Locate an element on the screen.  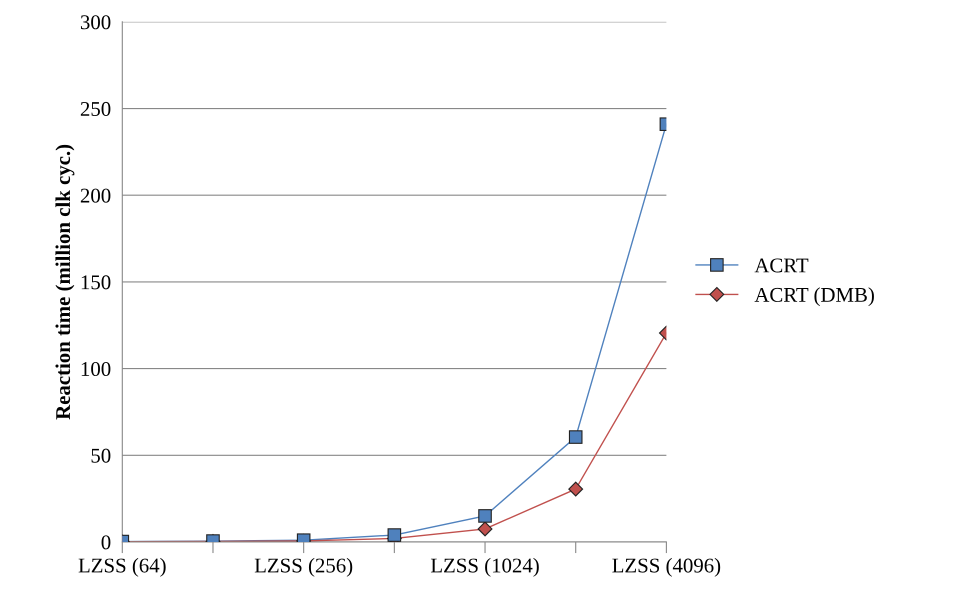
x-tick-label: LZSS (4096) is located at coordinates (666, 567).